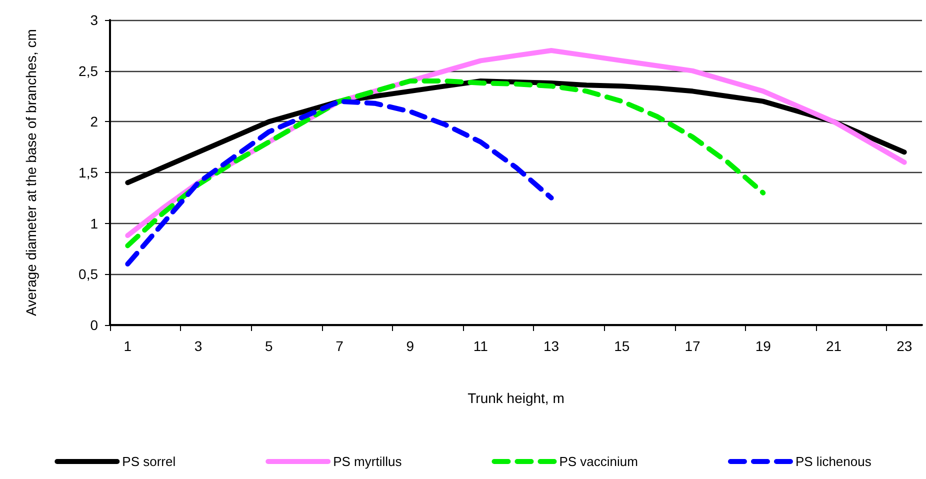  I want to click on x-tick-label: 15, so click(622, 346).